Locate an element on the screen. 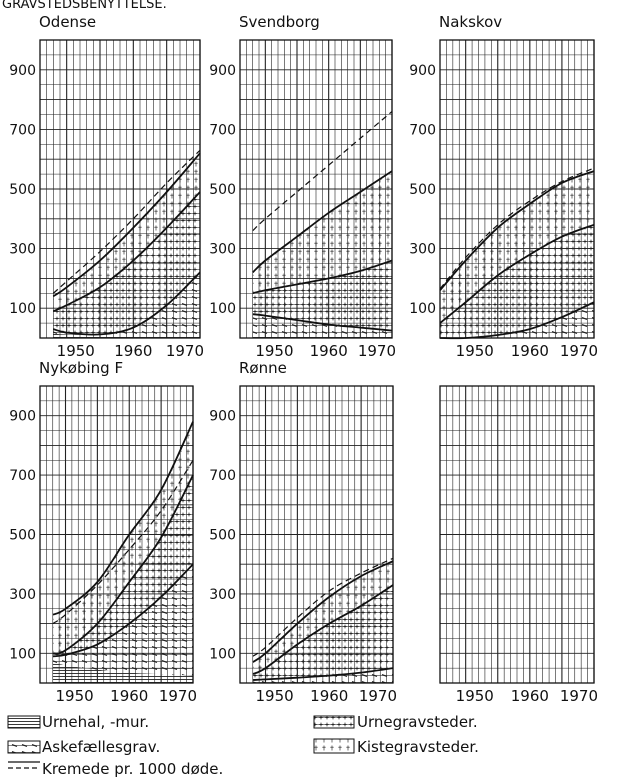  legend-item-urnehal: Urnehal, -mur. is located at coordinates (78, 722).